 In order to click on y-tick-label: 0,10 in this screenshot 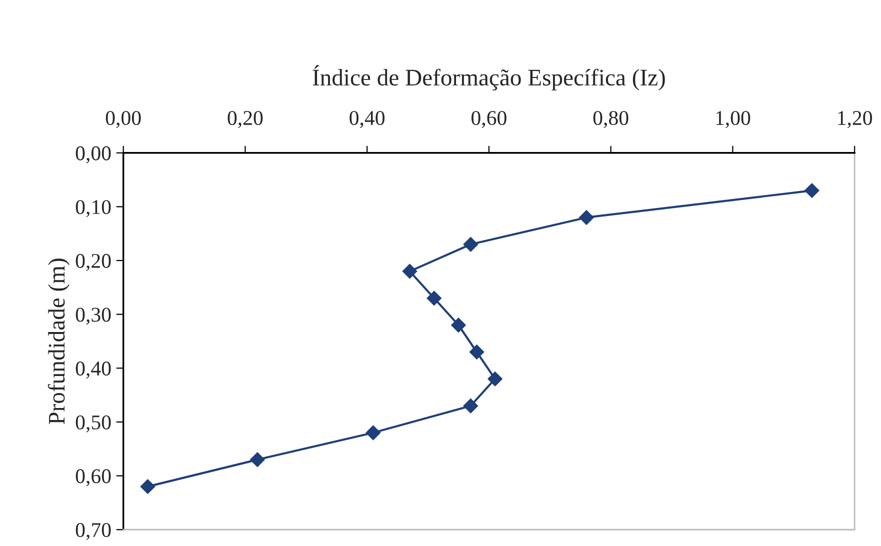, I will do `click(93, 209)`.